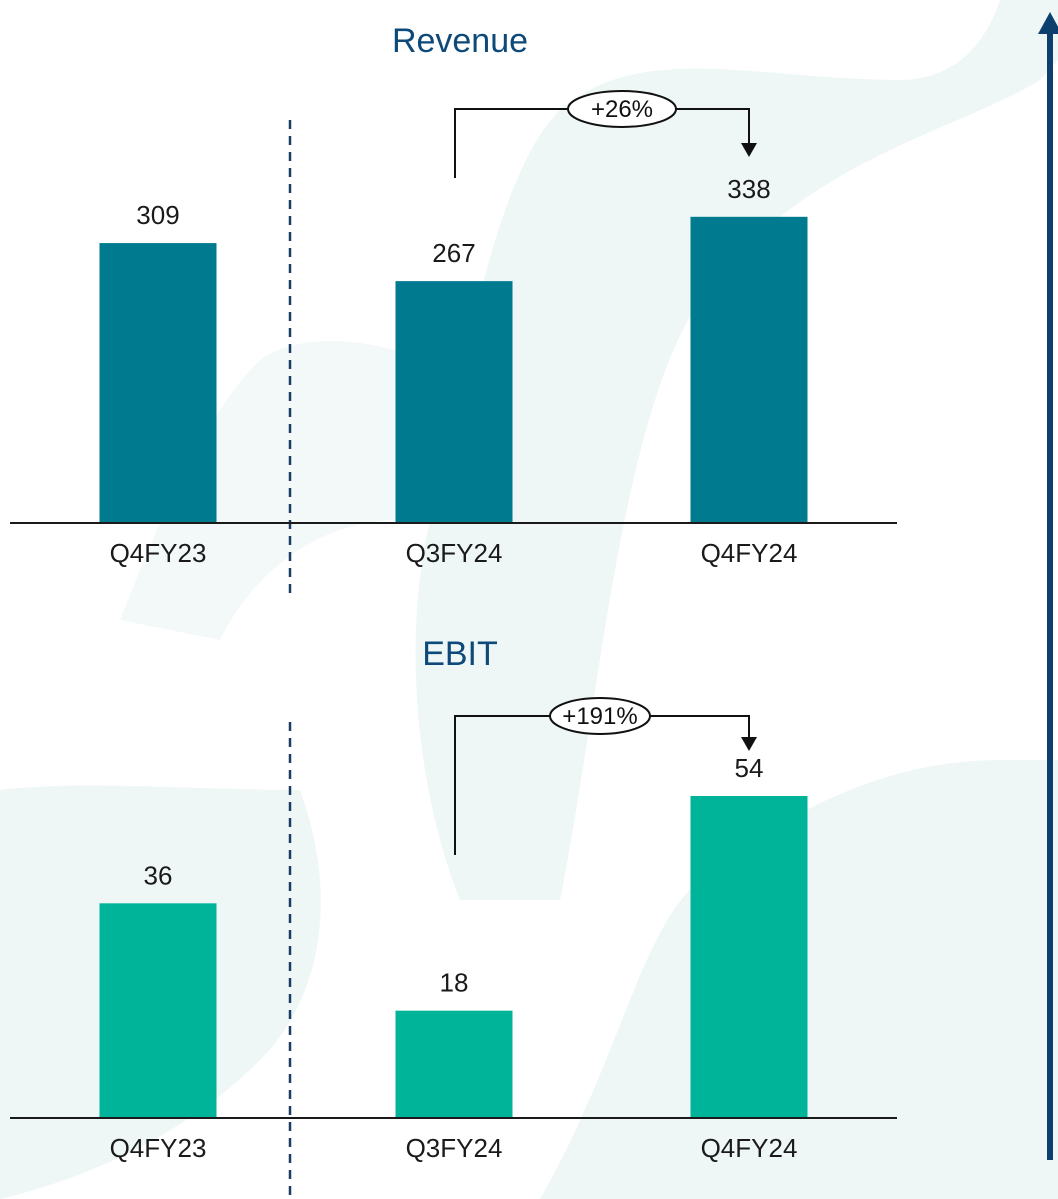  What do you see at coordinates (454, 875) in the screenshot?
I see `ebit-value-labels: 36 18 54` at bounding box center [454, 875].